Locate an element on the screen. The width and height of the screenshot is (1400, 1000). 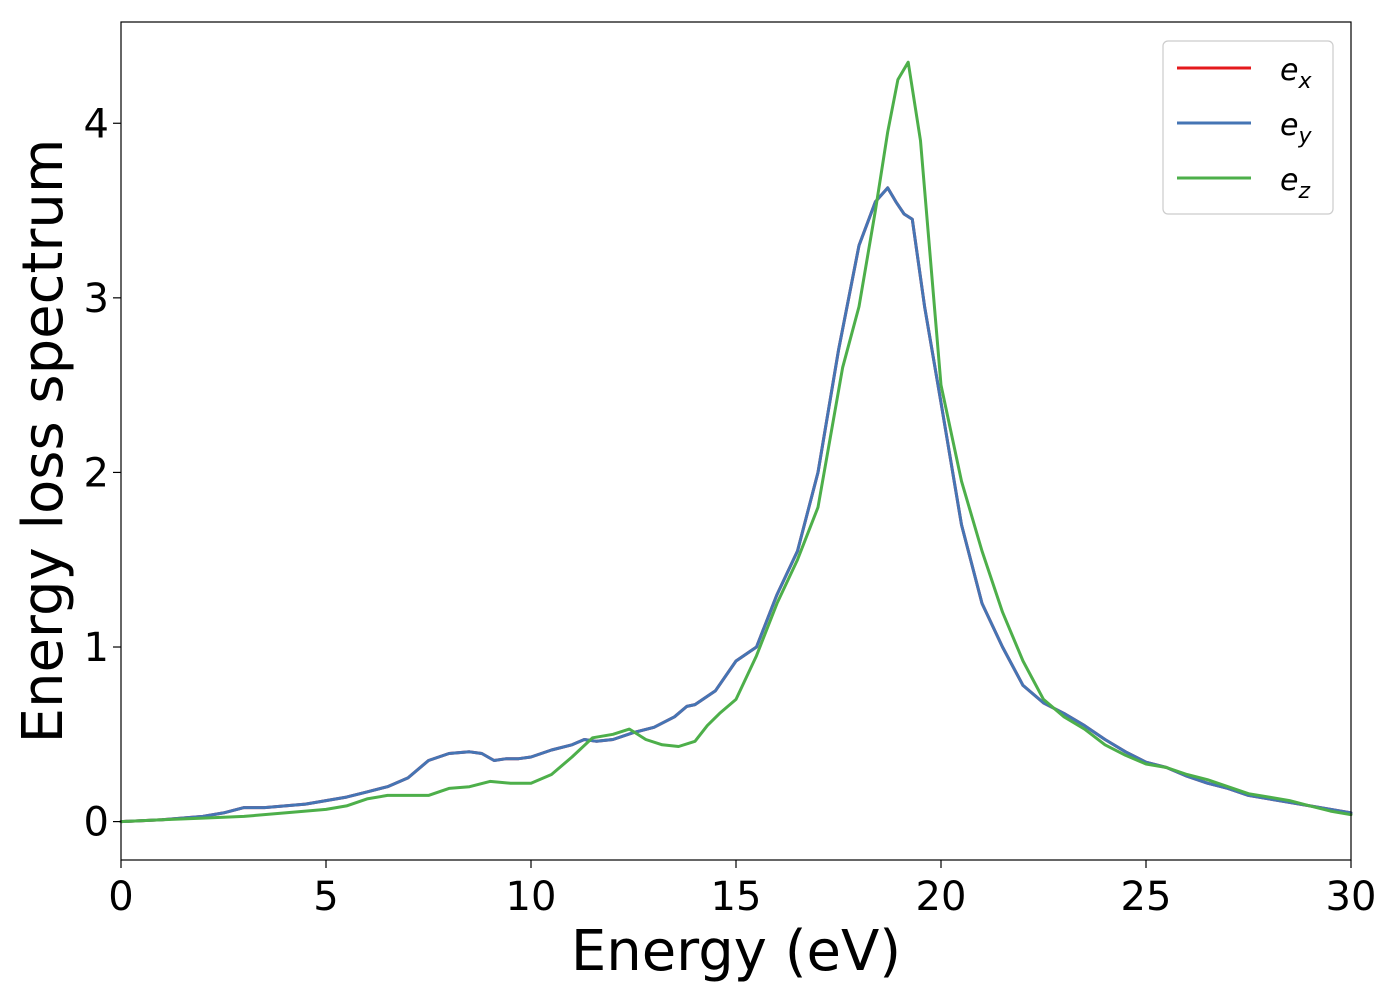
y-tick-label: 4 is located at coordinates (96, 124).